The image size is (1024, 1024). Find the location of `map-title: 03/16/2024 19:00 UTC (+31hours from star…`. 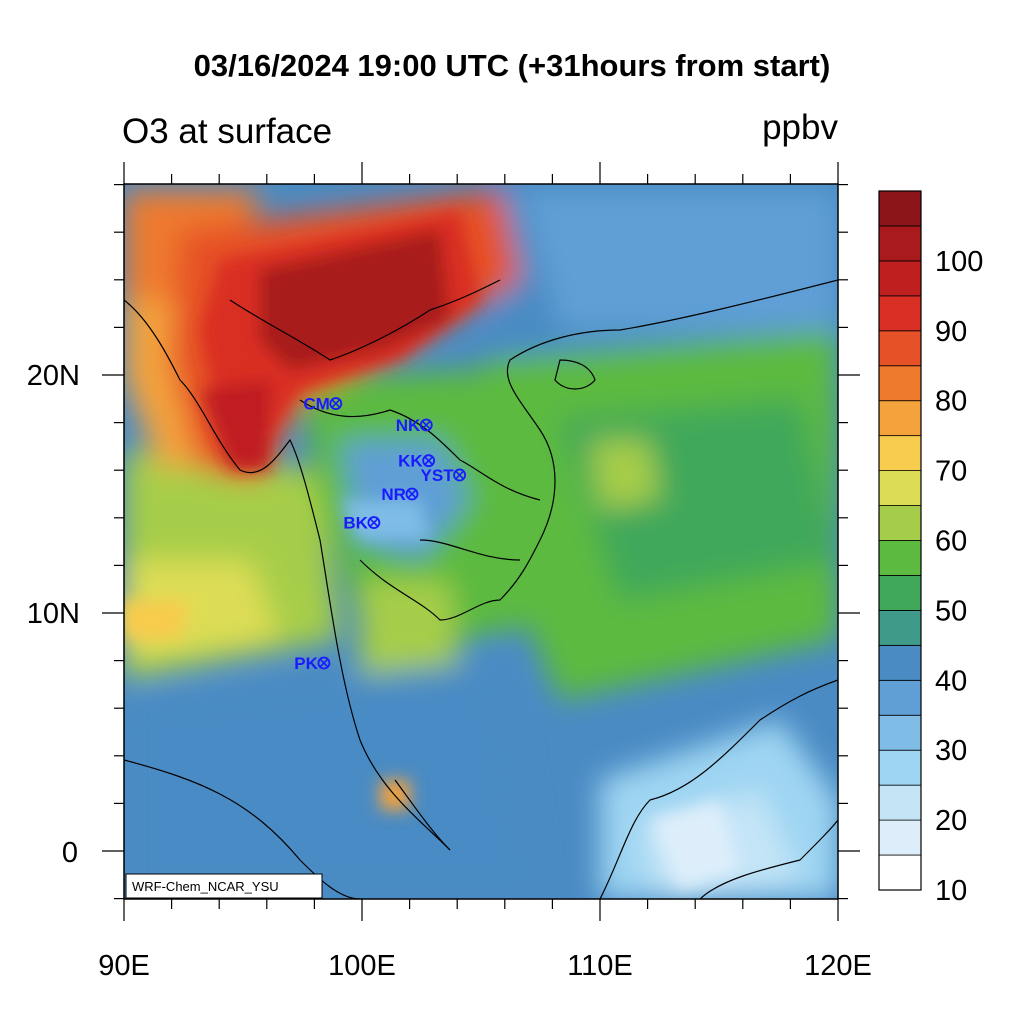

map-title: 03/16/2024 19:00 UTC (+31hours from star… is located at coordinates (512, 65).